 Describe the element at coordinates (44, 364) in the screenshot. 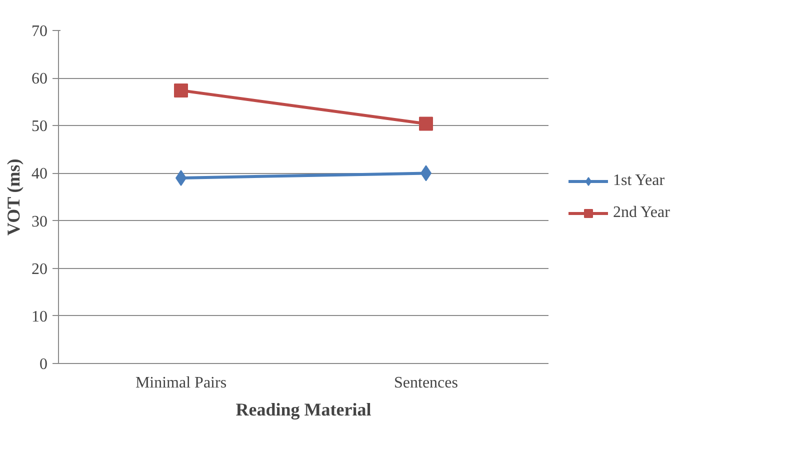

I see `y-tick-label: 0` at that location.